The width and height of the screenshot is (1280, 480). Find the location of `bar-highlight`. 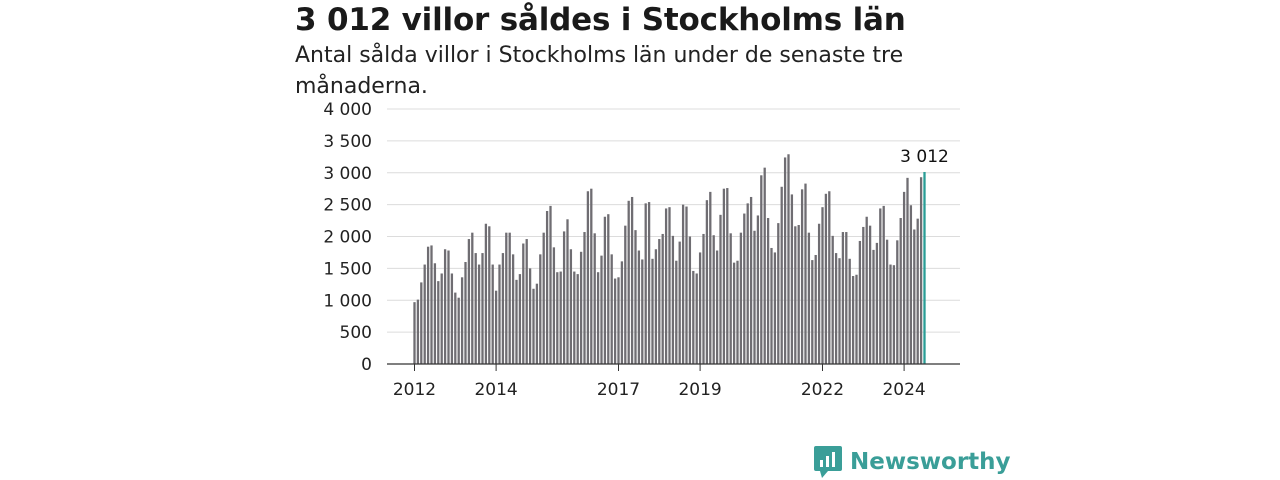

bar-highlight is located at coordinates (924, 267).